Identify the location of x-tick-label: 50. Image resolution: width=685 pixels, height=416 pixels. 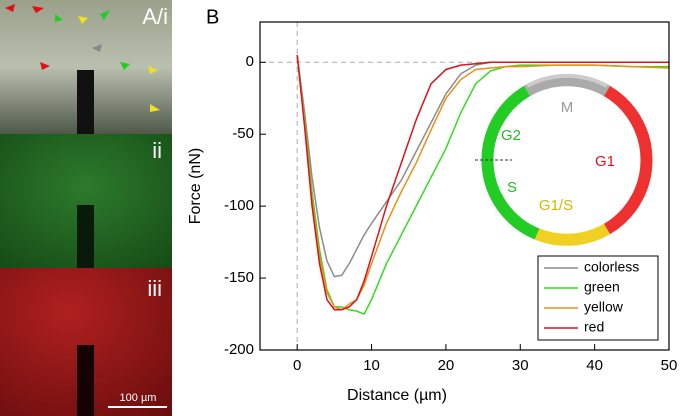
(669, 365).